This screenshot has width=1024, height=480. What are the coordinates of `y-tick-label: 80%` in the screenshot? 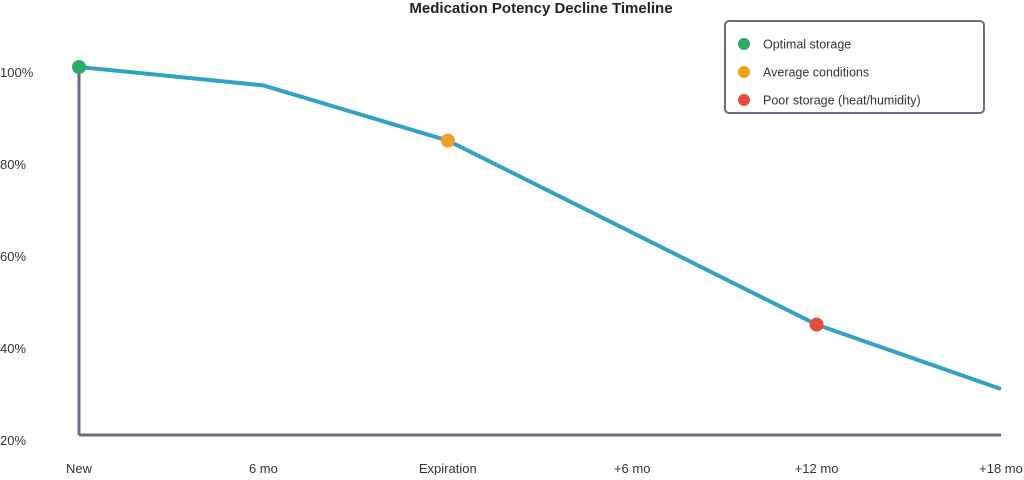 It's located at (13, 164).